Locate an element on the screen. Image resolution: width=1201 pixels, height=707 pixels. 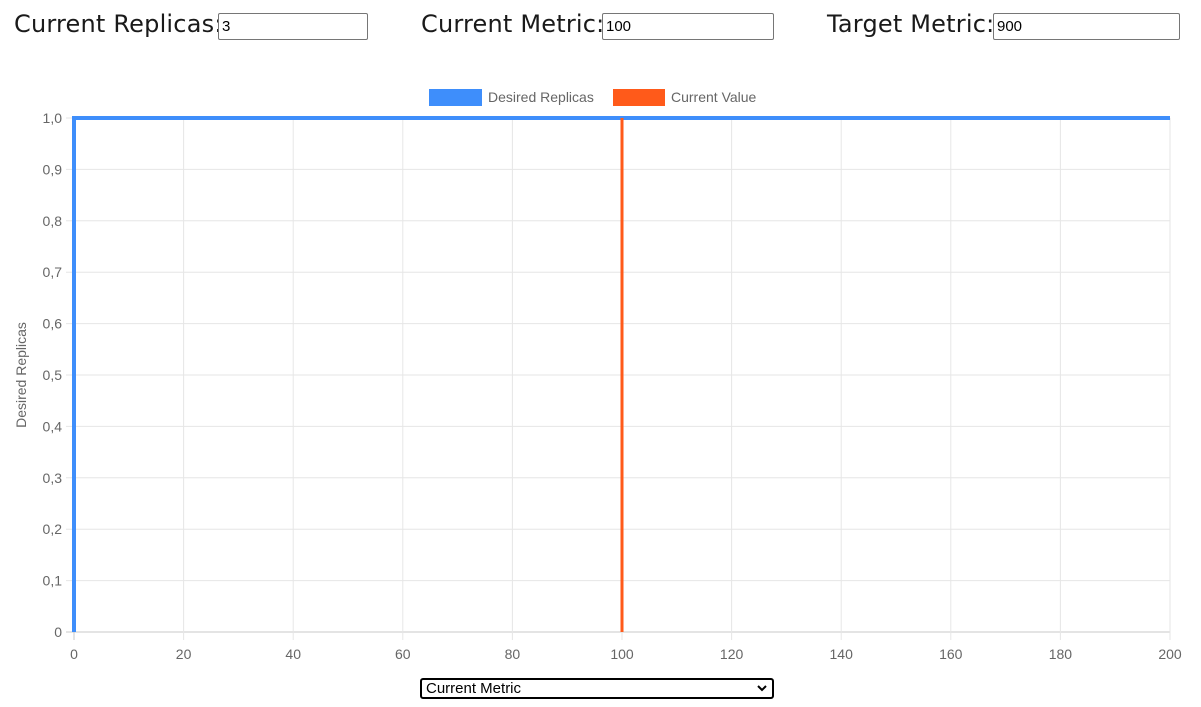
y-tick-label: 1,0 is located at coordinates (53, 118).